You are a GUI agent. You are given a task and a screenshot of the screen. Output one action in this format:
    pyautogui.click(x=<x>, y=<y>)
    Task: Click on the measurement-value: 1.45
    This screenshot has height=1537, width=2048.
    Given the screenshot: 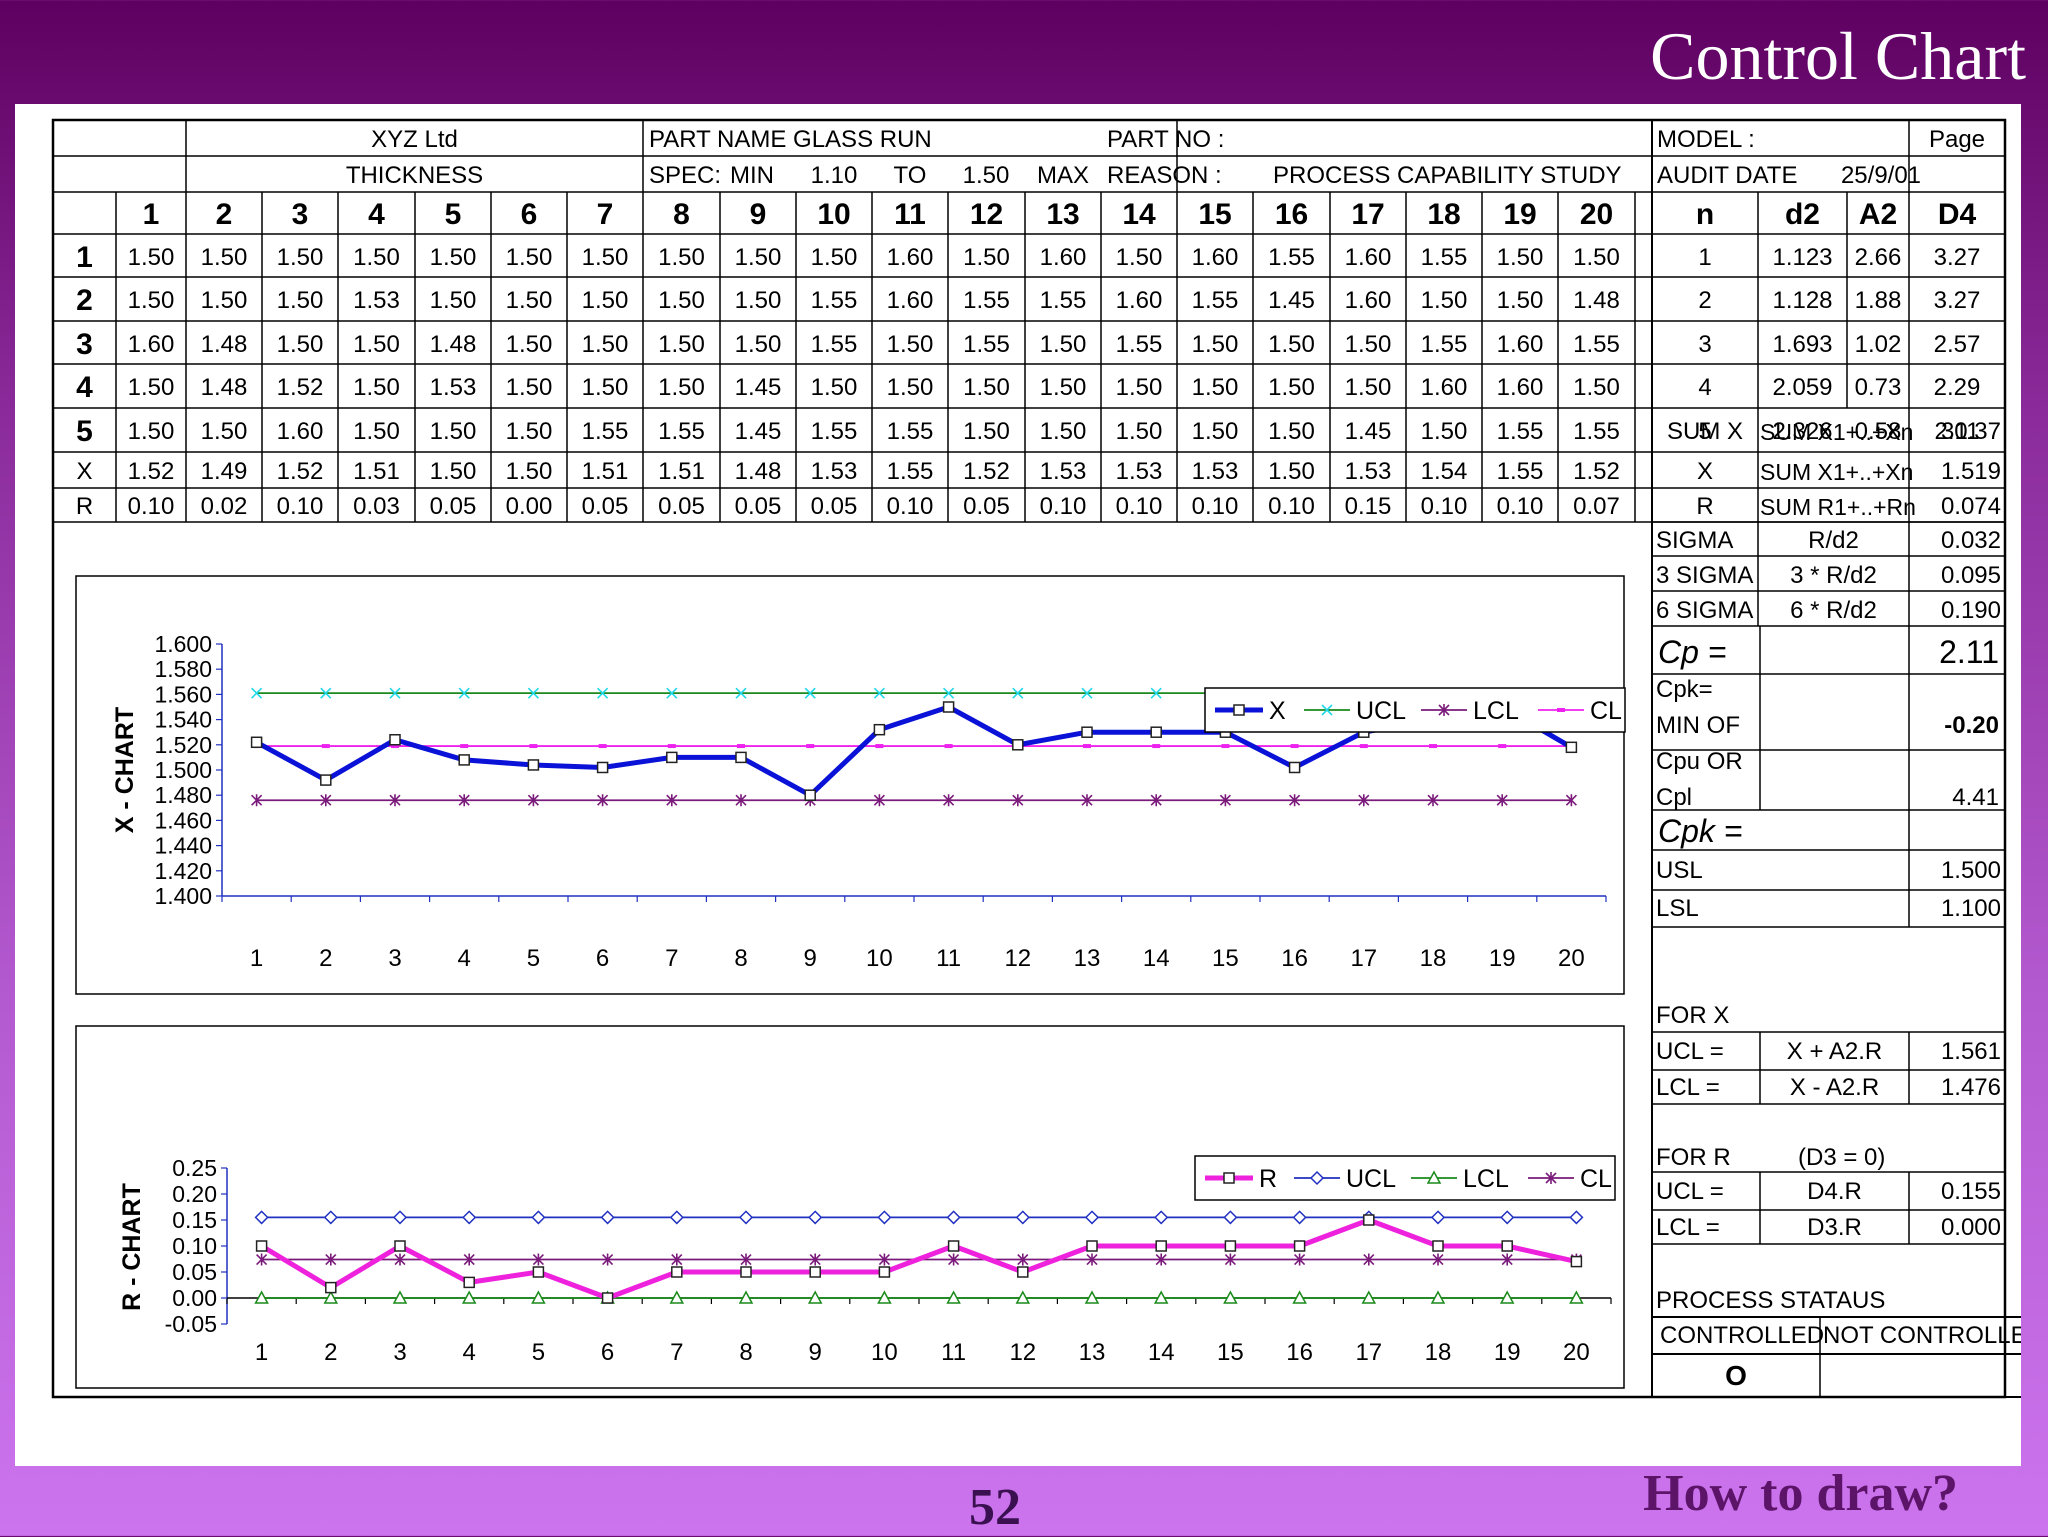 What is the action you would take?
    pyautogui.click(x=758, y=387)
    